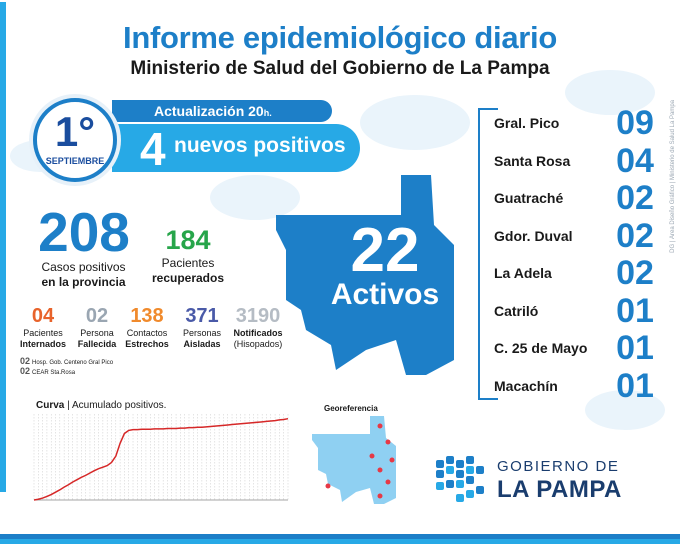 This screenshot has height=544, width=680. What do you see at coordinates (153, 149) in the screenshot?
I see `new-positives-count: 4` at bounding box center [153, 149].